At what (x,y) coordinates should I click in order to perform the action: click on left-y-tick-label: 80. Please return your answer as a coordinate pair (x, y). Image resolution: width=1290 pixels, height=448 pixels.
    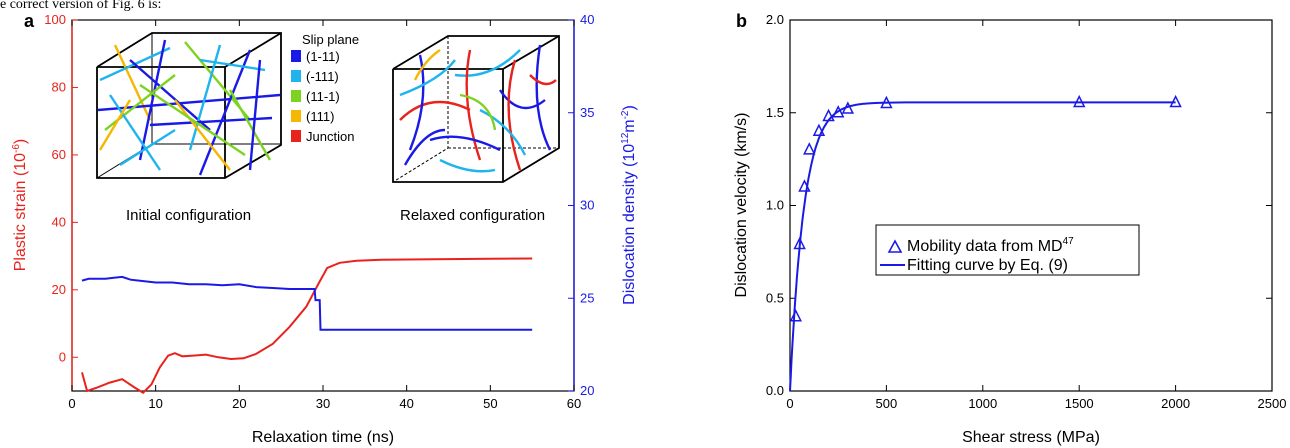
    Looking at the image, I should click on (59, 86).